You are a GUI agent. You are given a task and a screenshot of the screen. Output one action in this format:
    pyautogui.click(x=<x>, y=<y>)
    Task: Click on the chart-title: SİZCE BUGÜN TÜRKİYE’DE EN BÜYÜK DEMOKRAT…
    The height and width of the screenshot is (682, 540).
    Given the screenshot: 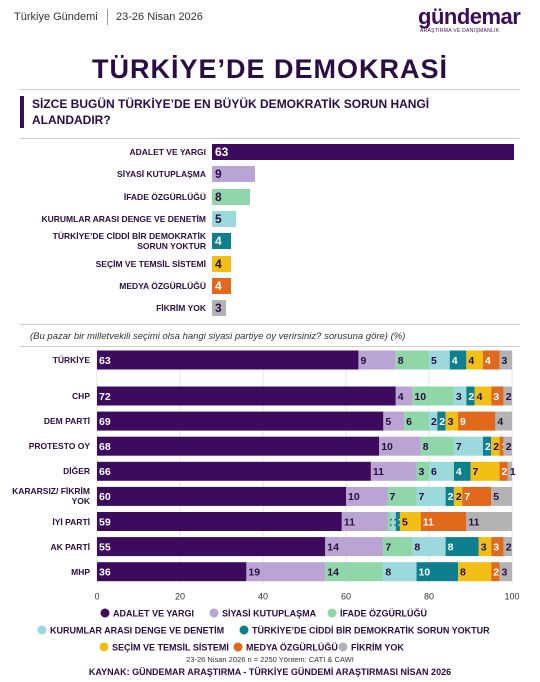 What is the action you would take?
    pyautogui.click(x=231, y=112)
    